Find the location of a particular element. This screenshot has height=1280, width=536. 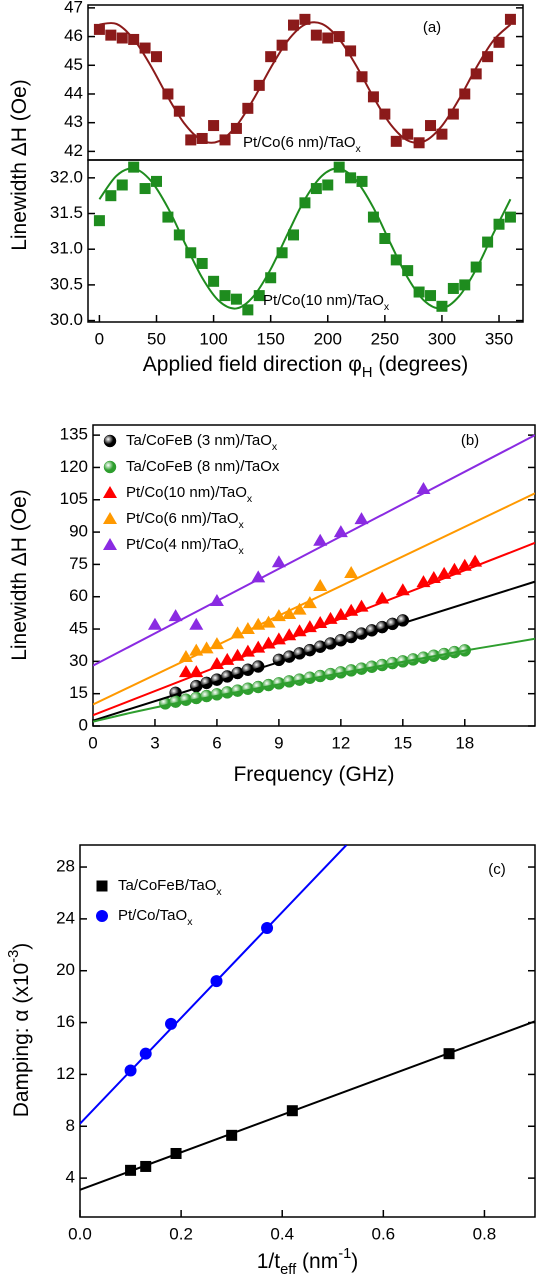

legend-label-part: Ta/CoFeB (8 nm)/TaOx is located at coordinates (203, 466).